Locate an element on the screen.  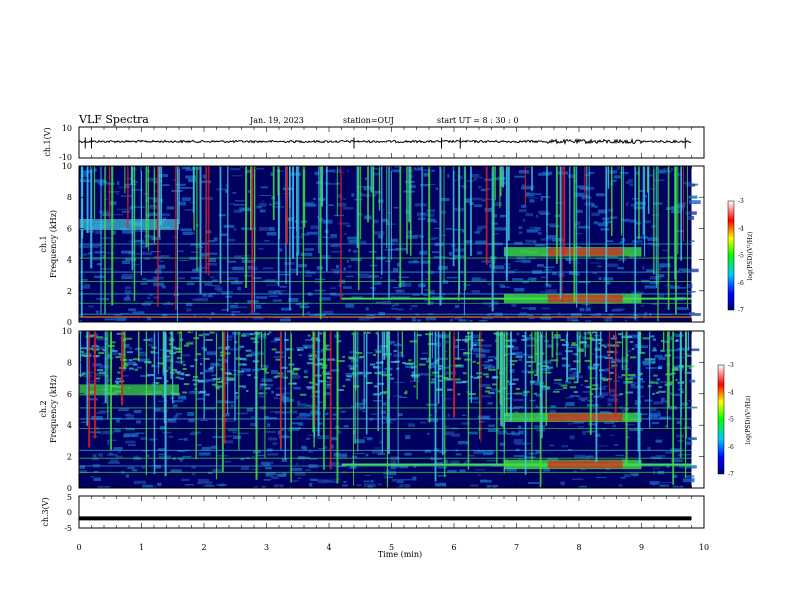
y-tick-label: 8 is located at coordinates (69, 197).